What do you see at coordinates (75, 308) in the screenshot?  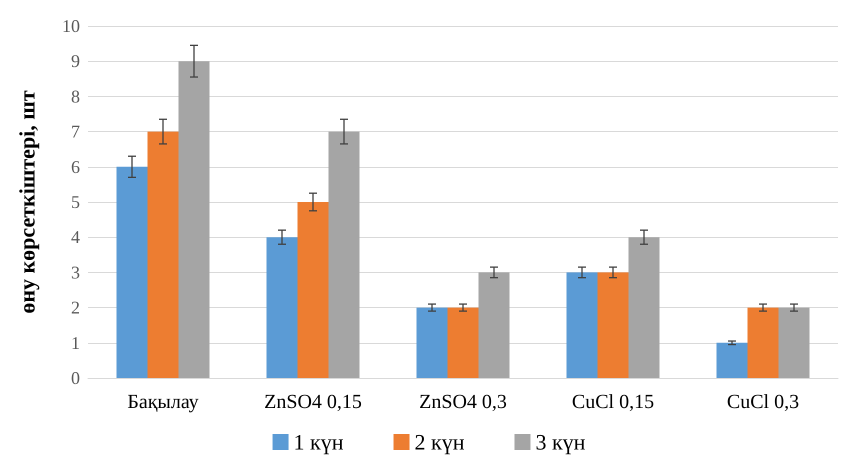 I see `y-tick-label: 2` at bounding box center [75, 308].